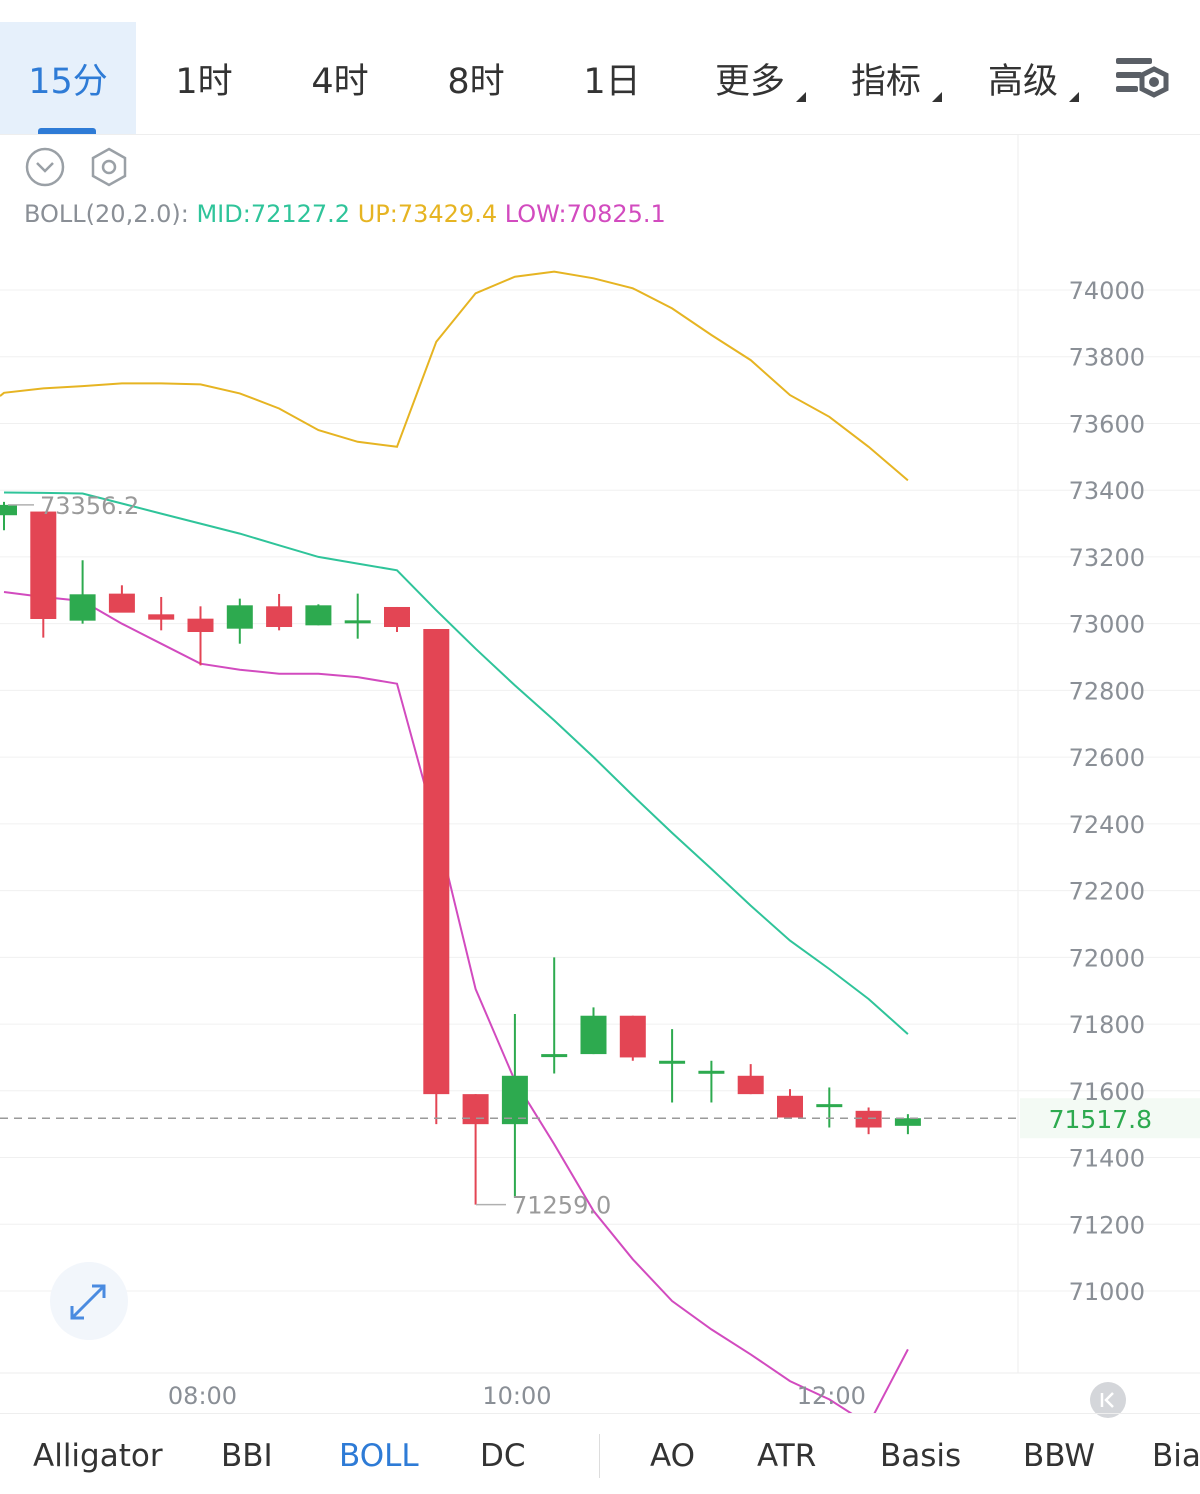  What do you see at coordinates (616, 214) in the screenshot?
I see `legend-low-value: 70825.1` at bounding box center [616, 214].